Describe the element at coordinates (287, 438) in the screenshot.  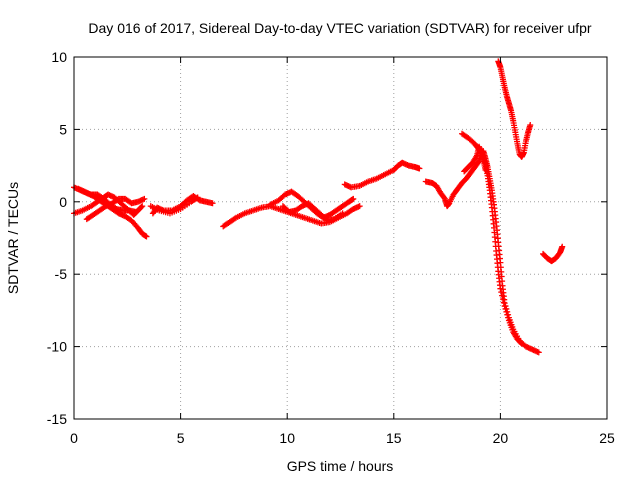
I see `x-tick-label: 10` at that location.